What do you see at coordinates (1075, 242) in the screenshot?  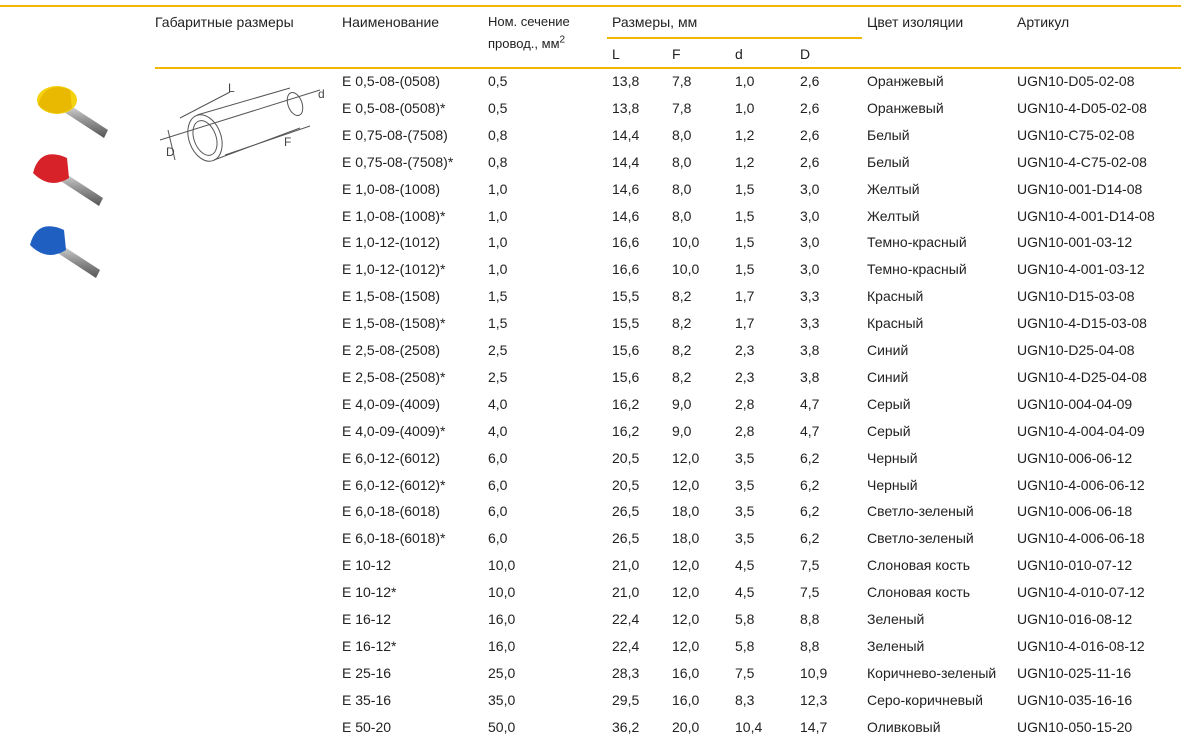 I see `table-cell: UGN10-001-03-12` at bounding box center [1075, 242].